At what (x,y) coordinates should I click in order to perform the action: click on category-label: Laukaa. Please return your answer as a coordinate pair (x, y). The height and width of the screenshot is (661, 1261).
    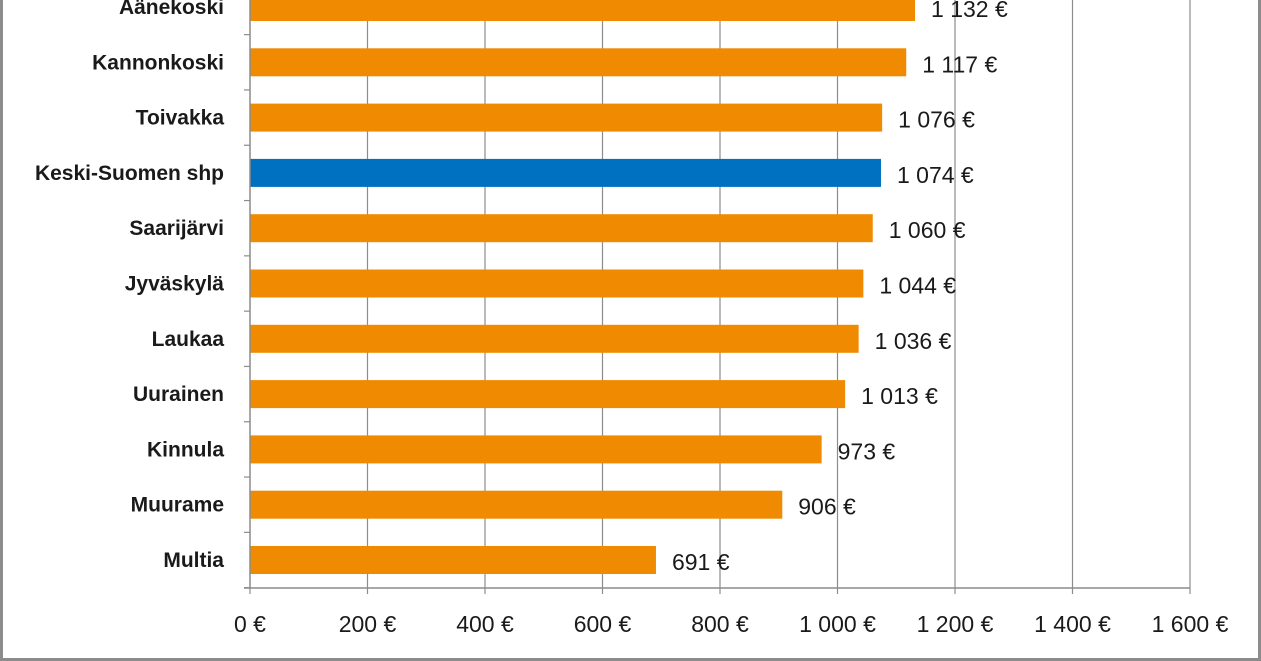
    Looking at the image, I should click on (188, 339).